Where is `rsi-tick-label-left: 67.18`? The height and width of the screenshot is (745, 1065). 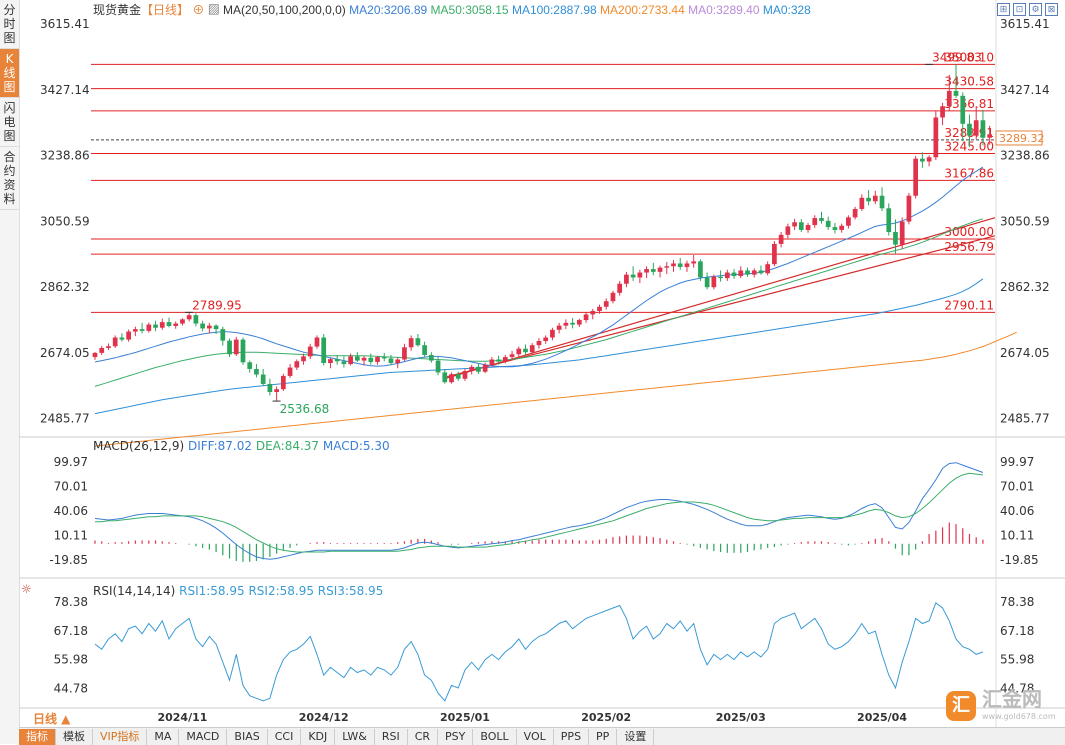
rsi-tick-label-left: 67.18 is located at coordinates (71, 631).